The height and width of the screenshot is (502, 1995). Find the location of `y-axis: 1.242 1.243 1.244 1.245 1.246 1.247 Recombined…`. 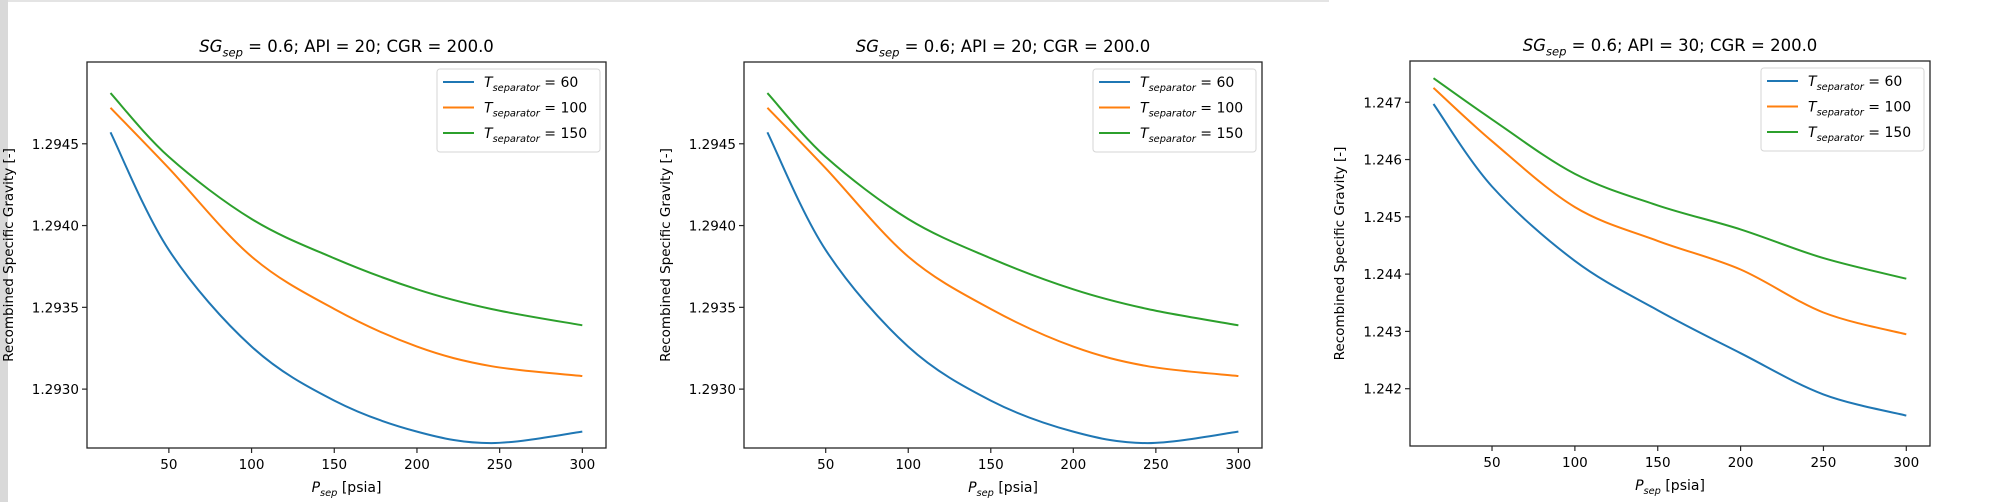

y-axis: 1.242 1.243 1.244 1.245 1.246 1.247 Recombined… is located at coordinates (1371, 246).